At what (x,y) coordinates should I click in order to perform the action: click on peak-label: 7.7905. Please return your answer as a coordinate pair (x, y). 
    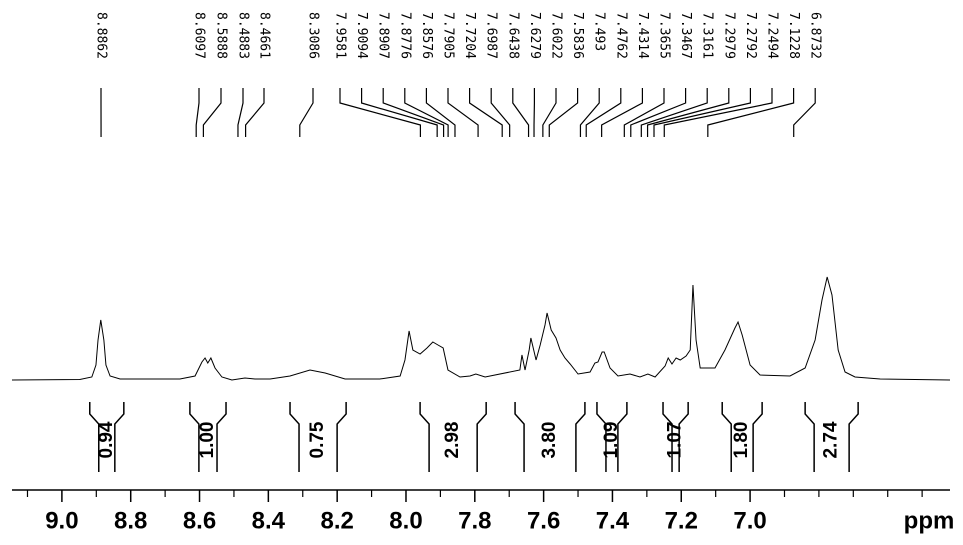
    Looking at the image, I should click on (448, 35).